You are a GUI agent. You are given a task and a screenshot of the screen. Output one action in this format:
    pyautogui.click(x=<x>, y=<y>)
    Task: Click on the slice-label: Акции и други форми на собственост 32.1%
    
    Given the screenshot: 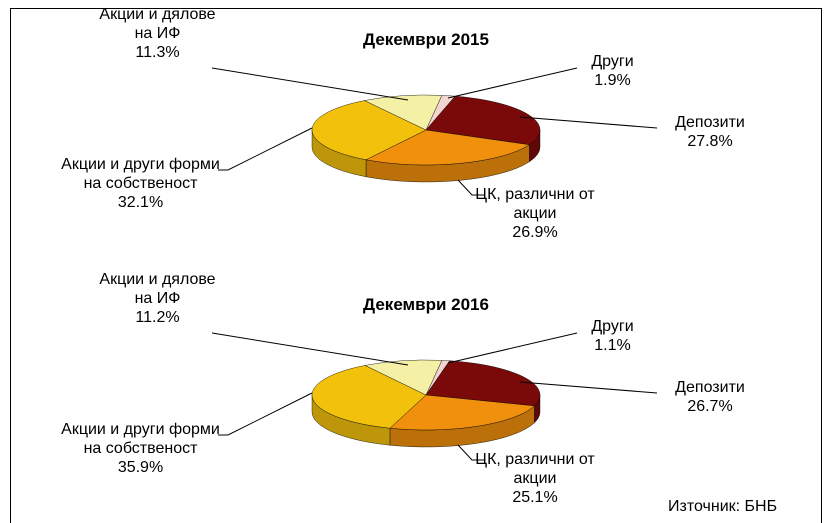 What is the action you would take?
    pyautogui.click(x=140, y=183)
    